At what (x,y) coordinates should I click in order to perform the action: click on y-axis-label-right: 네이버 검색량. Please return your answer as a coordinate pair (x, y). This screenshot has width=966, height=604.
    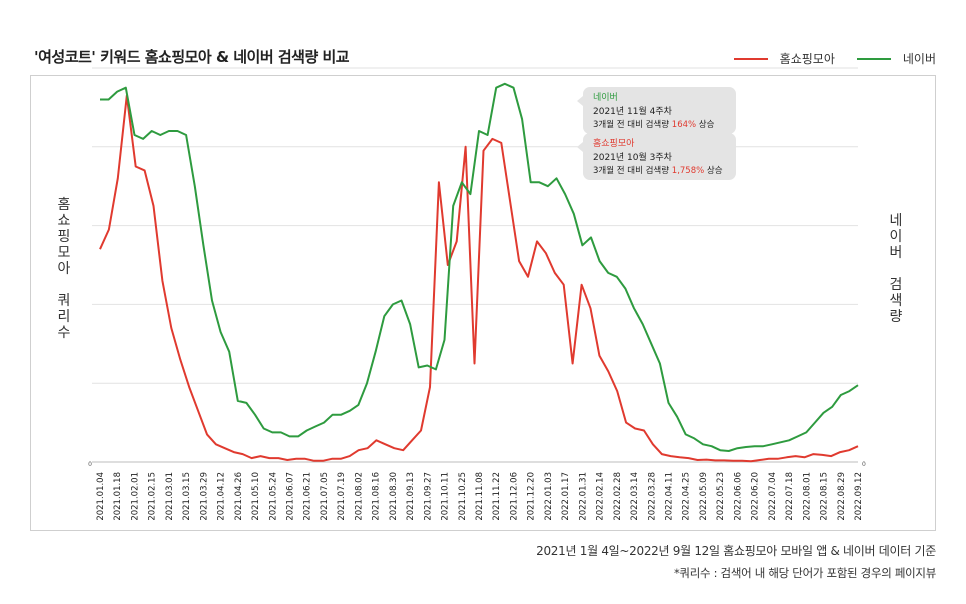
    Looking at the image, I should click on (896, 269).